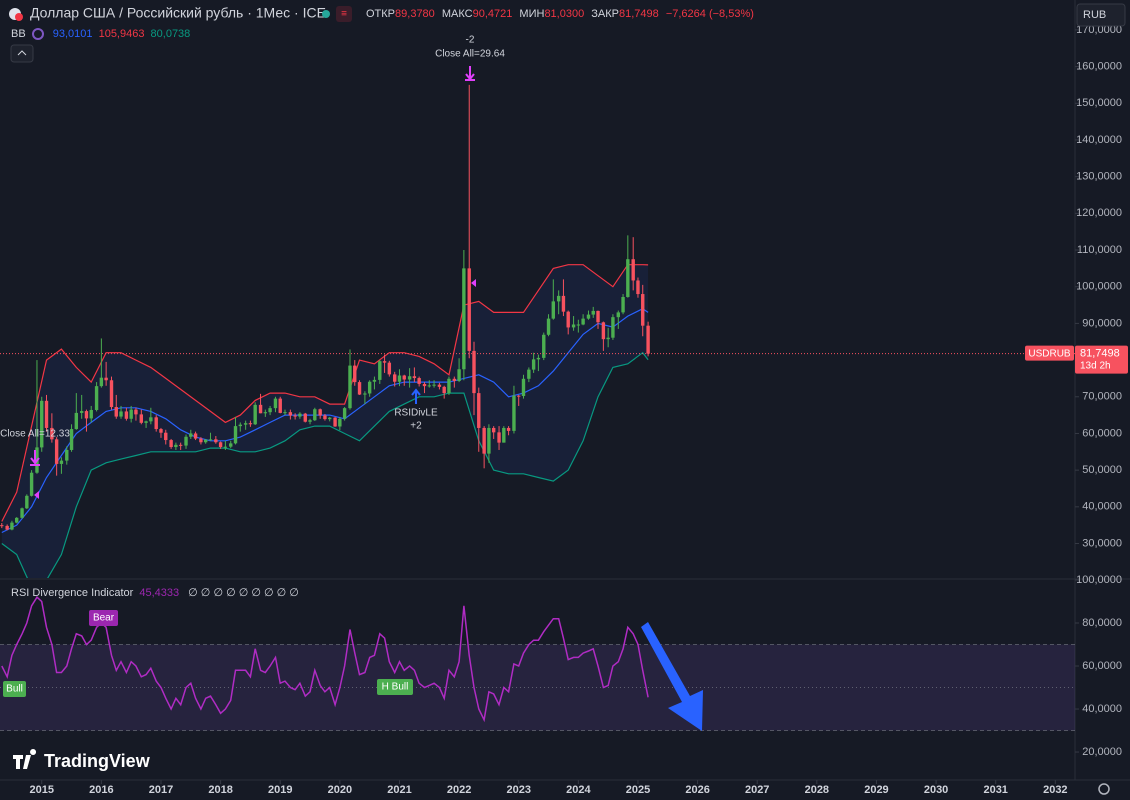 This screenshot has height=800, width=1130. Describe the element at coordinates (639, 14) in the screenshot. I see `stat-value: 81,7498` at that location.